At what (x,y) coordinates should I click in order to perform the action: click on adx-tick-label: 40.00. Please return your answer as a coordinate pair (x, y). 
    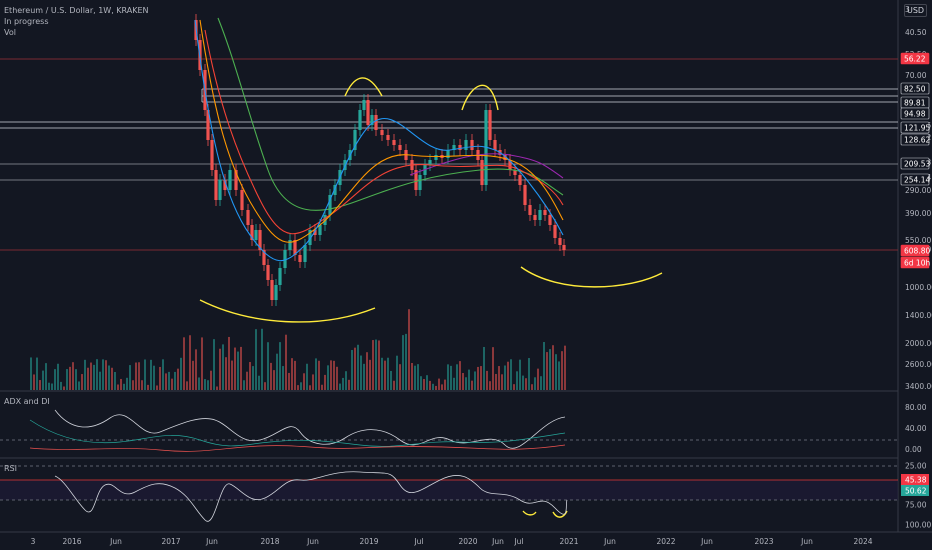
    Looking at the image, I should click on (916, 428).